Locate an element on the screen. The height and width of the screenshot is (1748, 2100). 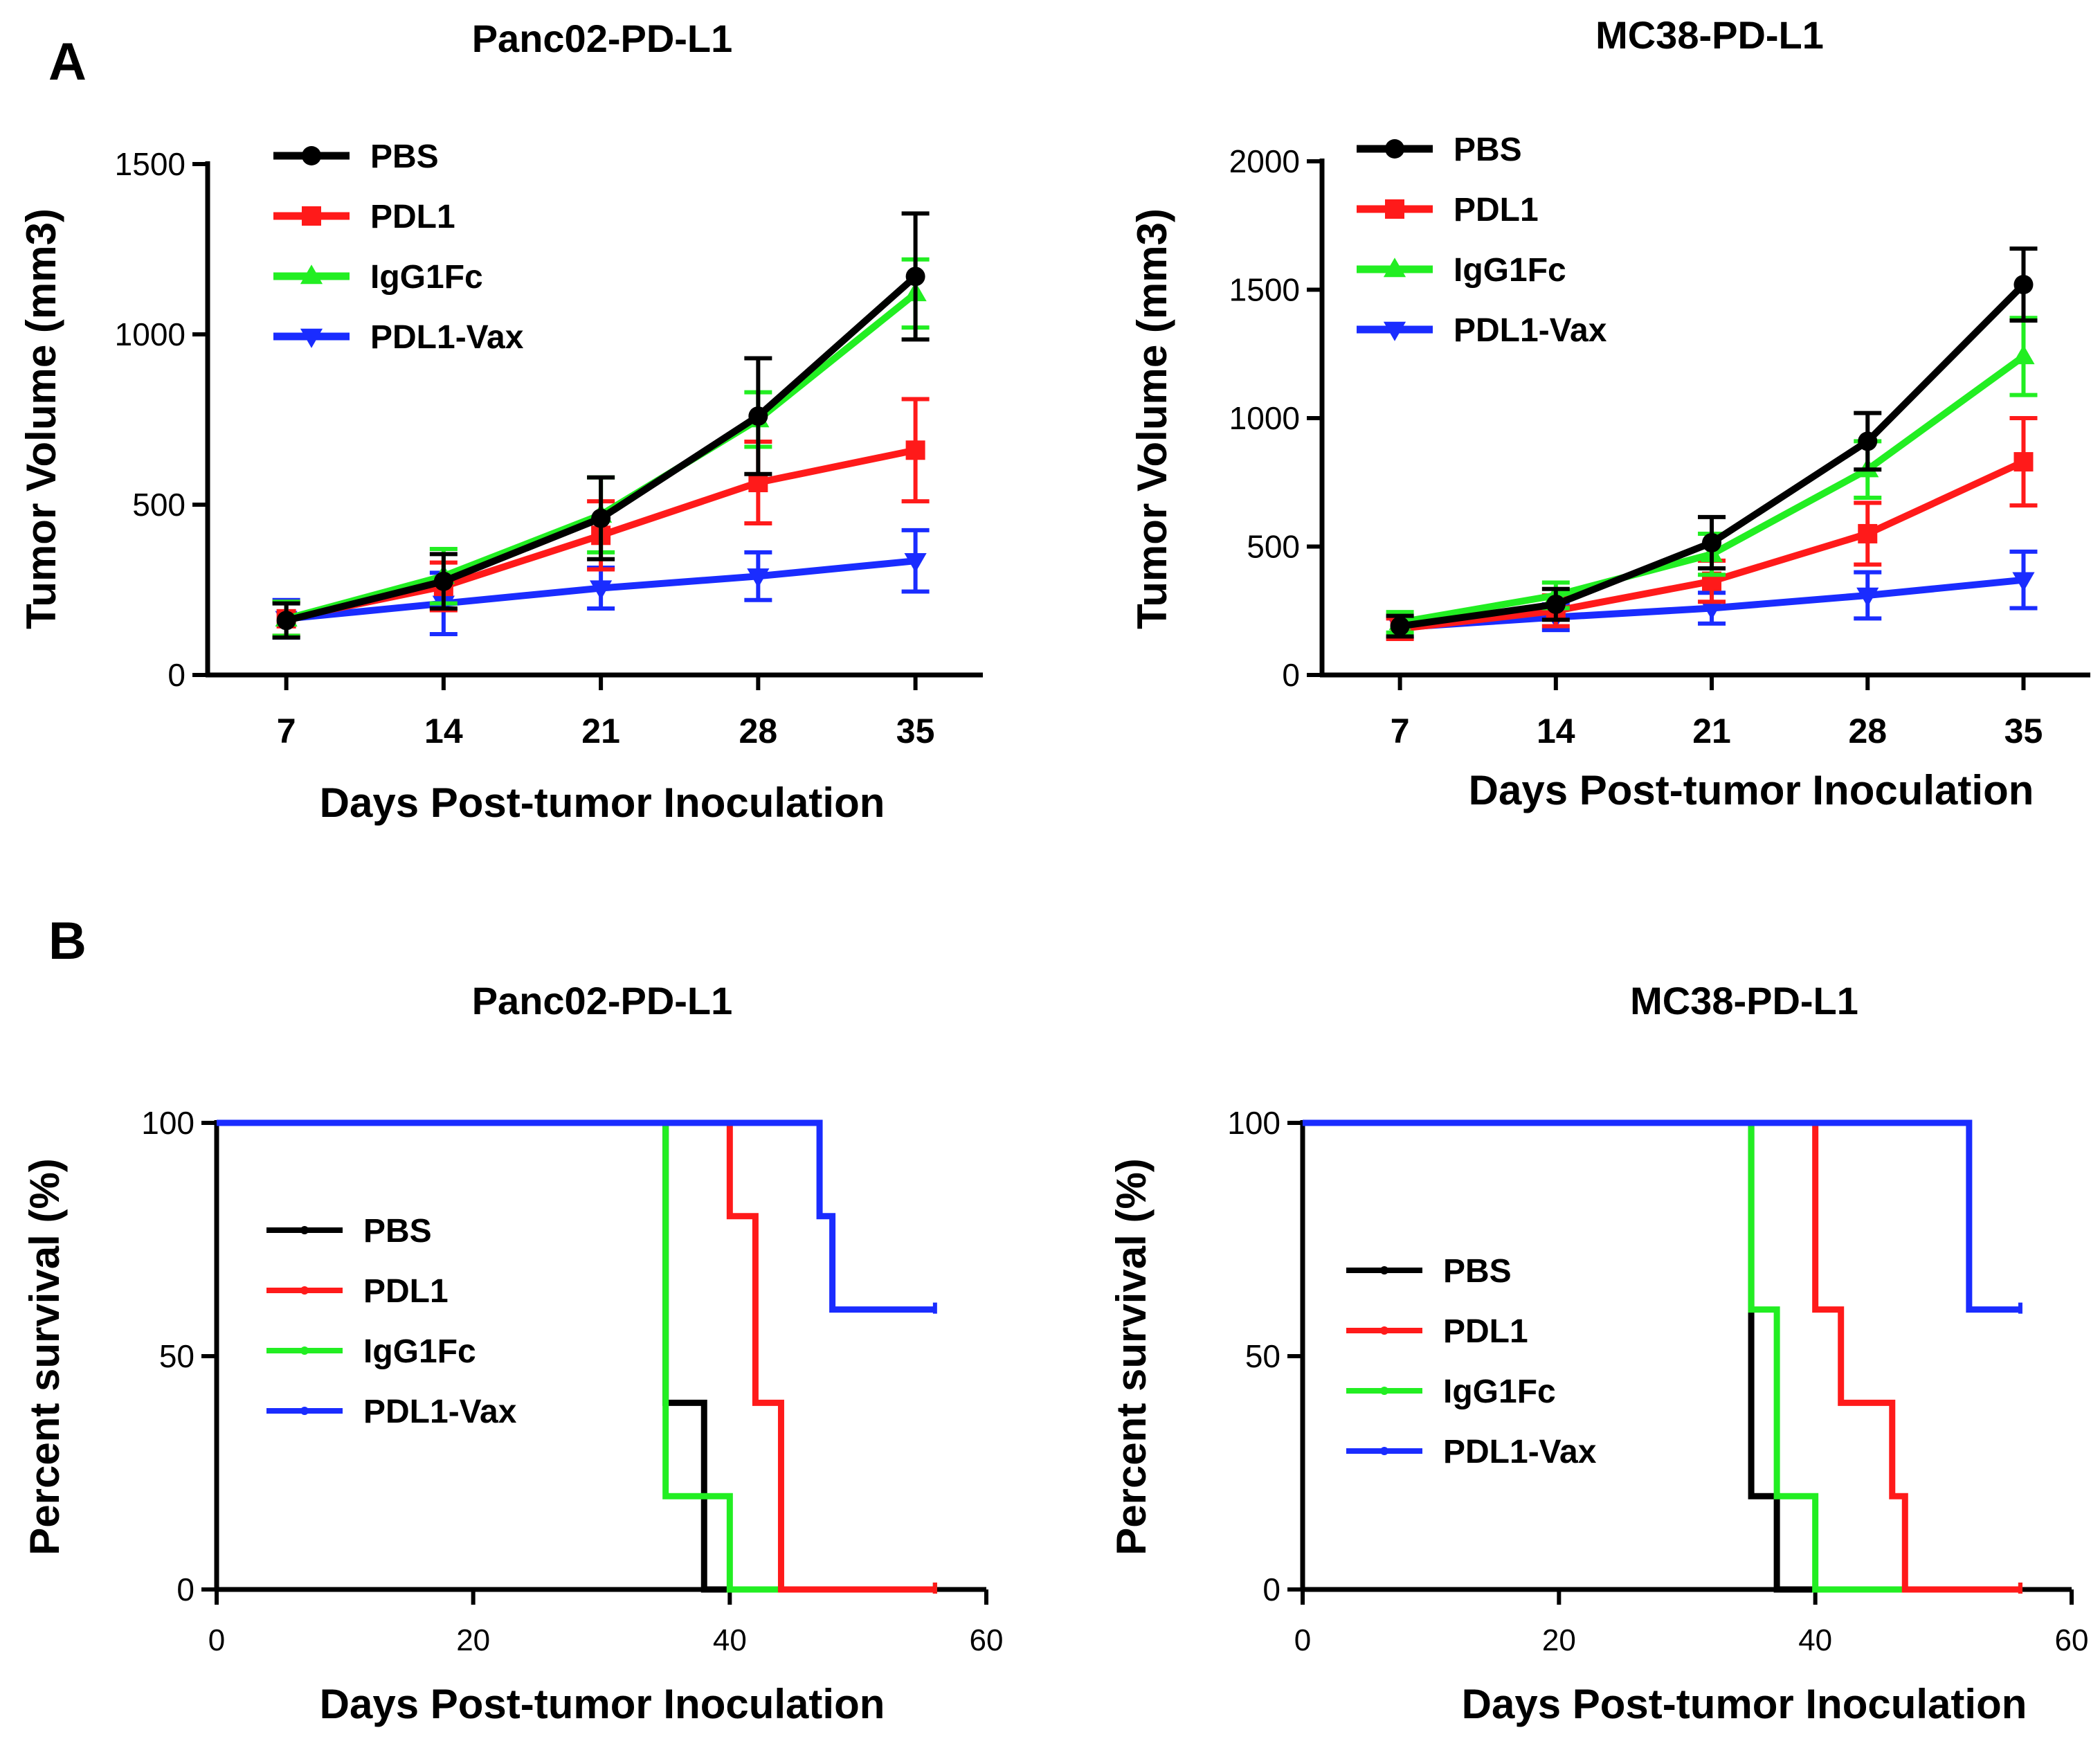
panel-label-b: B is located at coordinates (67, 941).